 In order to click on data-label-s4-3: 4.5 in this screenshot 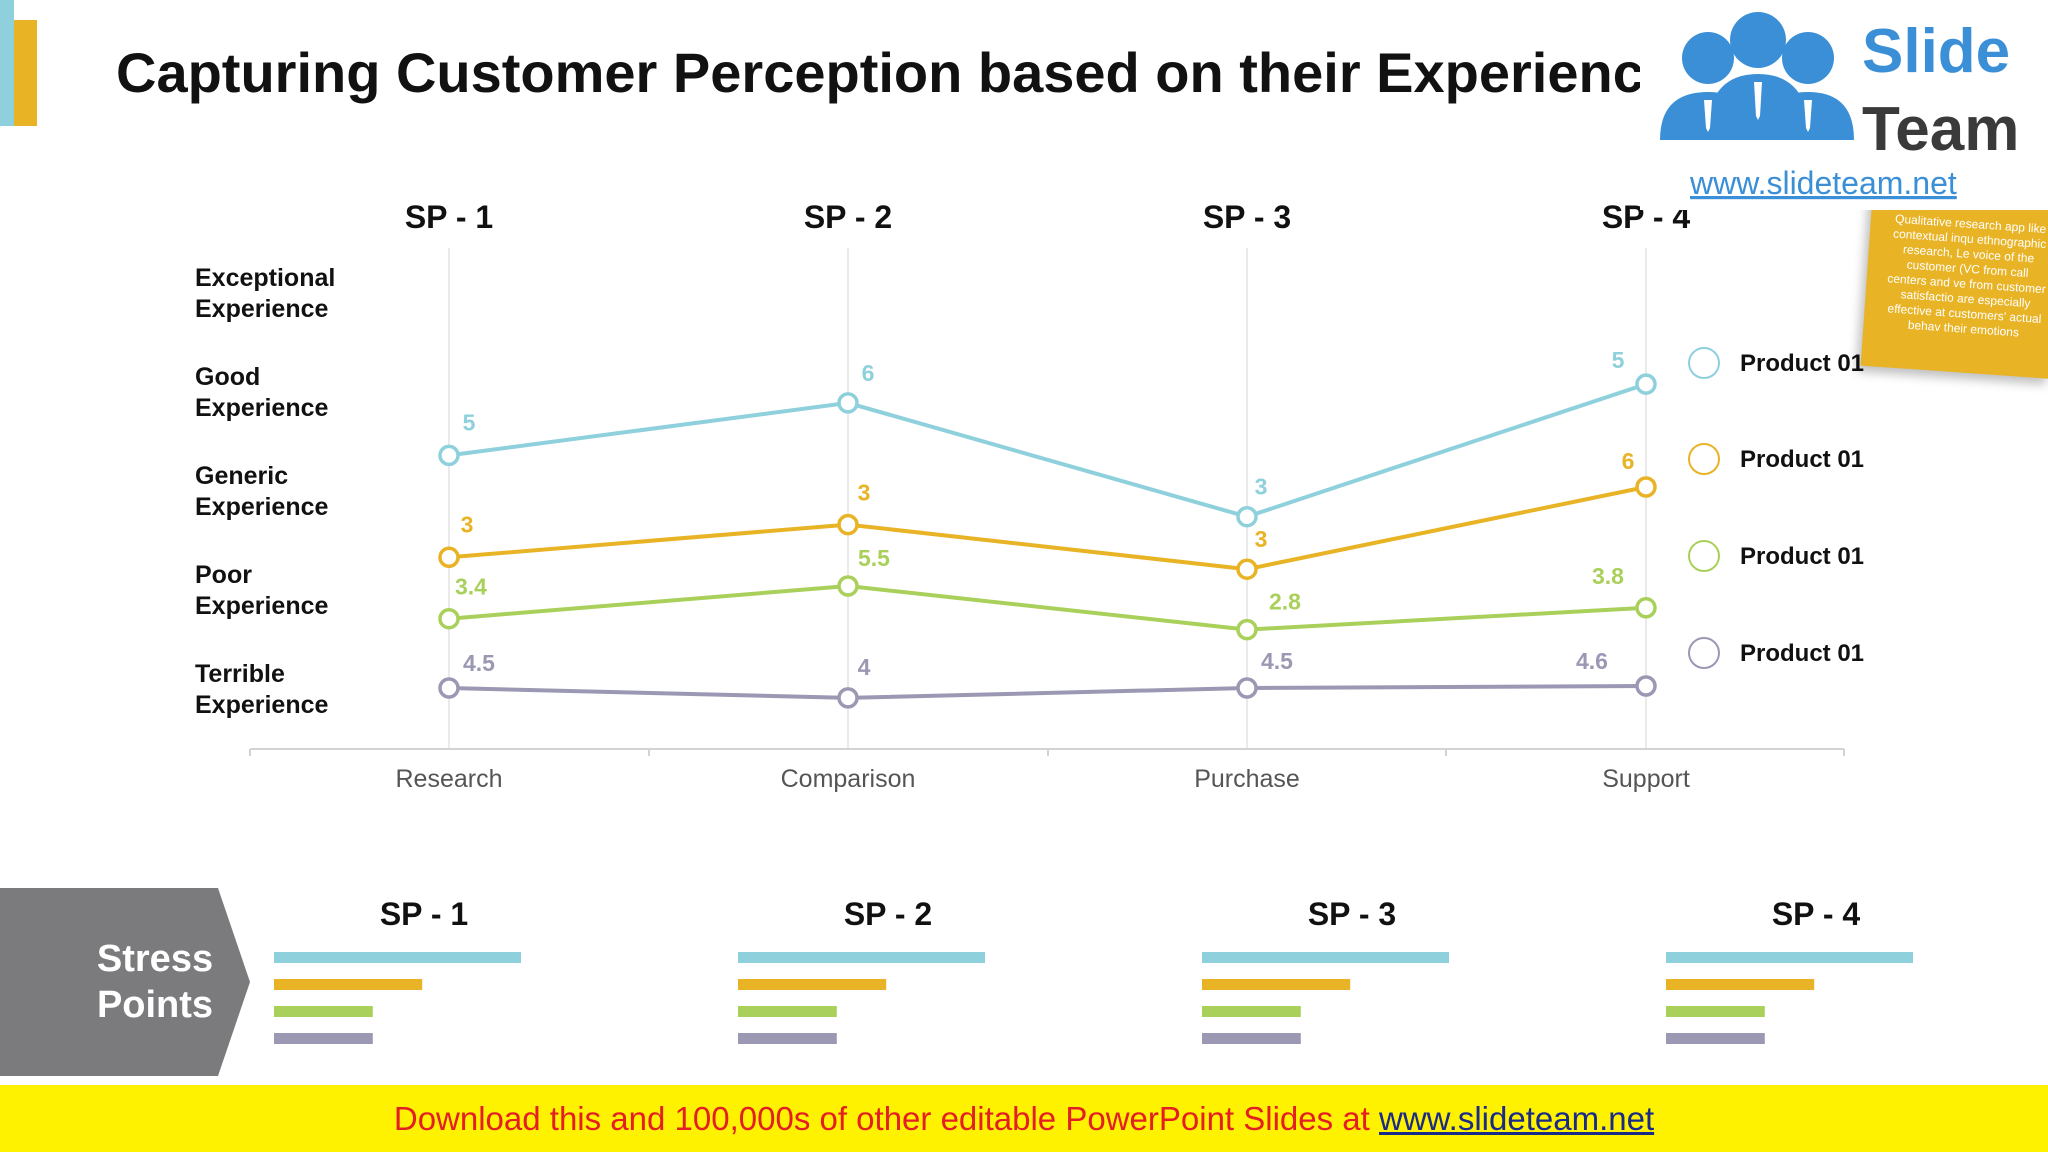, I will do `click(1277, 661)`.